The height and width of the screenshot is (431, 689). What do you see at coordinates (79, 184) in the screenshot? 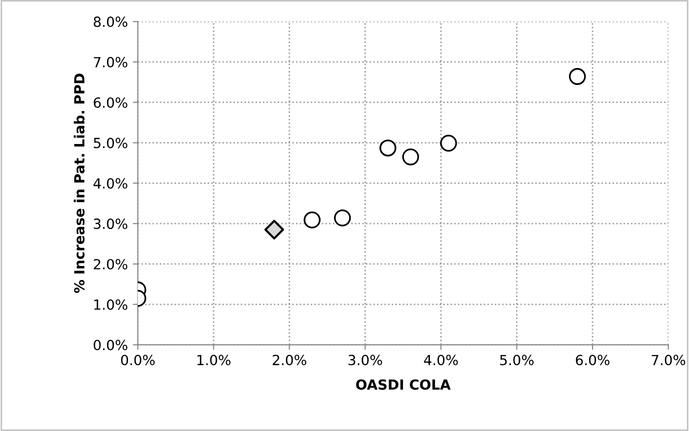
I see `y-axis-title: % Increase in Pat. Liab. PPD` at bounding box center [79, 184].